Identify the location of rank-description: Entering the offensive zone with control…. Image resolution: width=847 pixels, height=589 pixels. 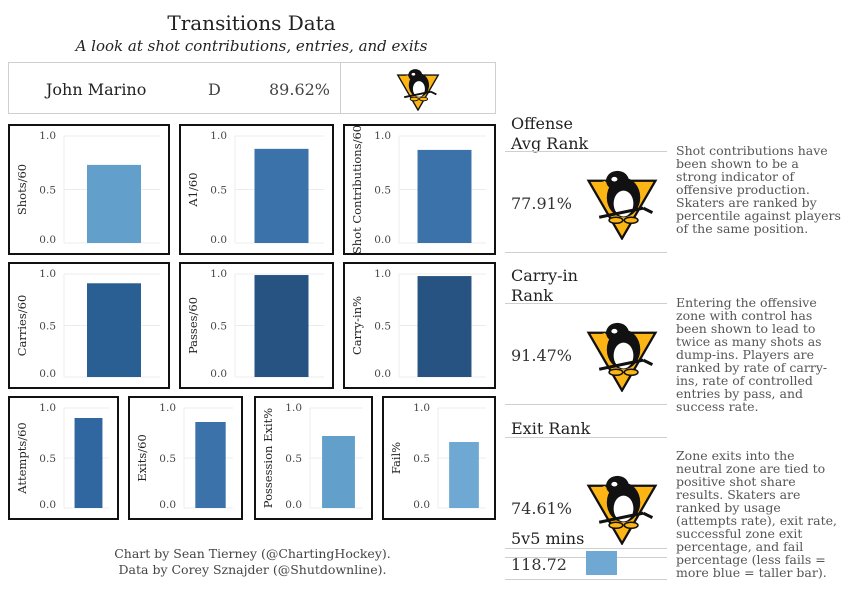
(752, 354).